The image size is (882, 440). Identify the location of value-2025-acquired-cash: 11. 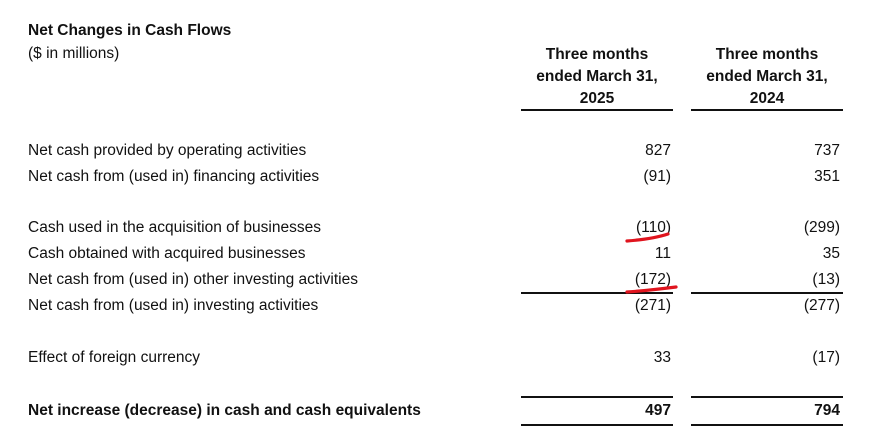
(662, 253).